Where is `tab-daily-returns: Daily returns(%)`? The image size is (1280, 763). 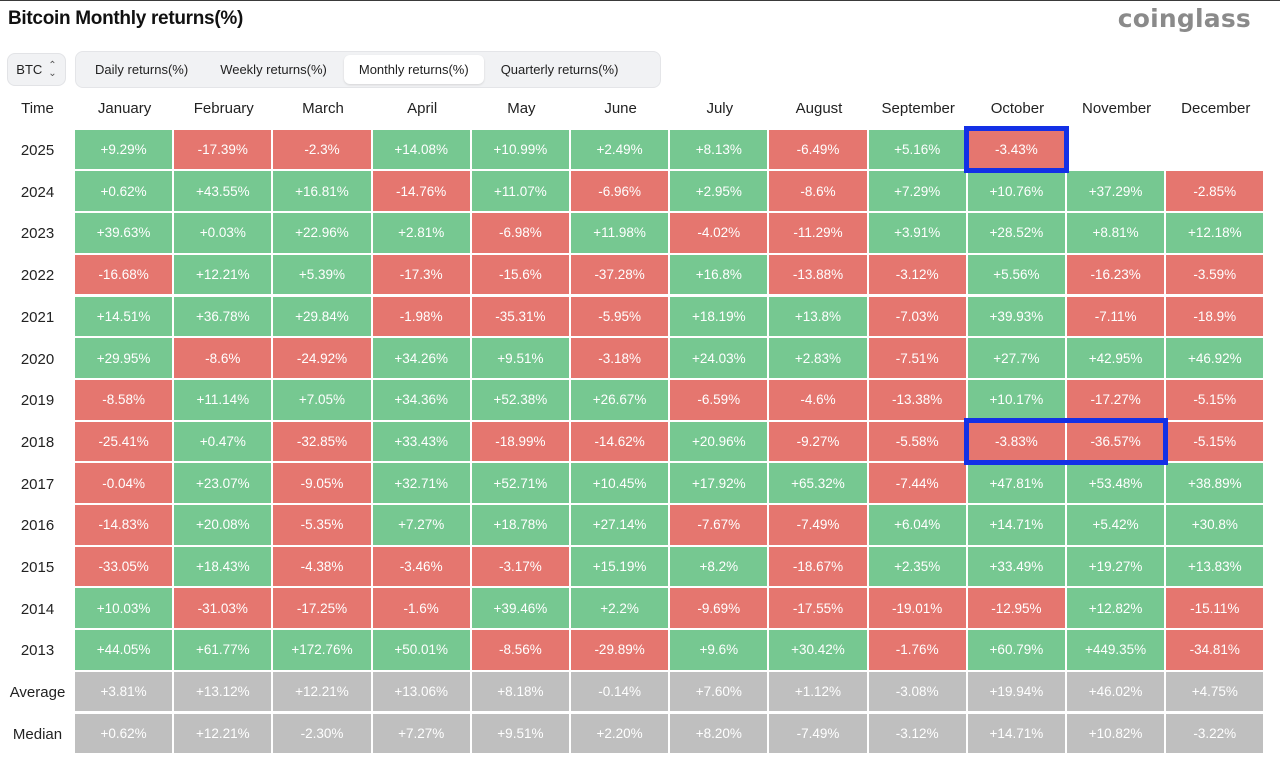
tab-daily-returns: Daily returns(%) is located at coordinates (142, 69).